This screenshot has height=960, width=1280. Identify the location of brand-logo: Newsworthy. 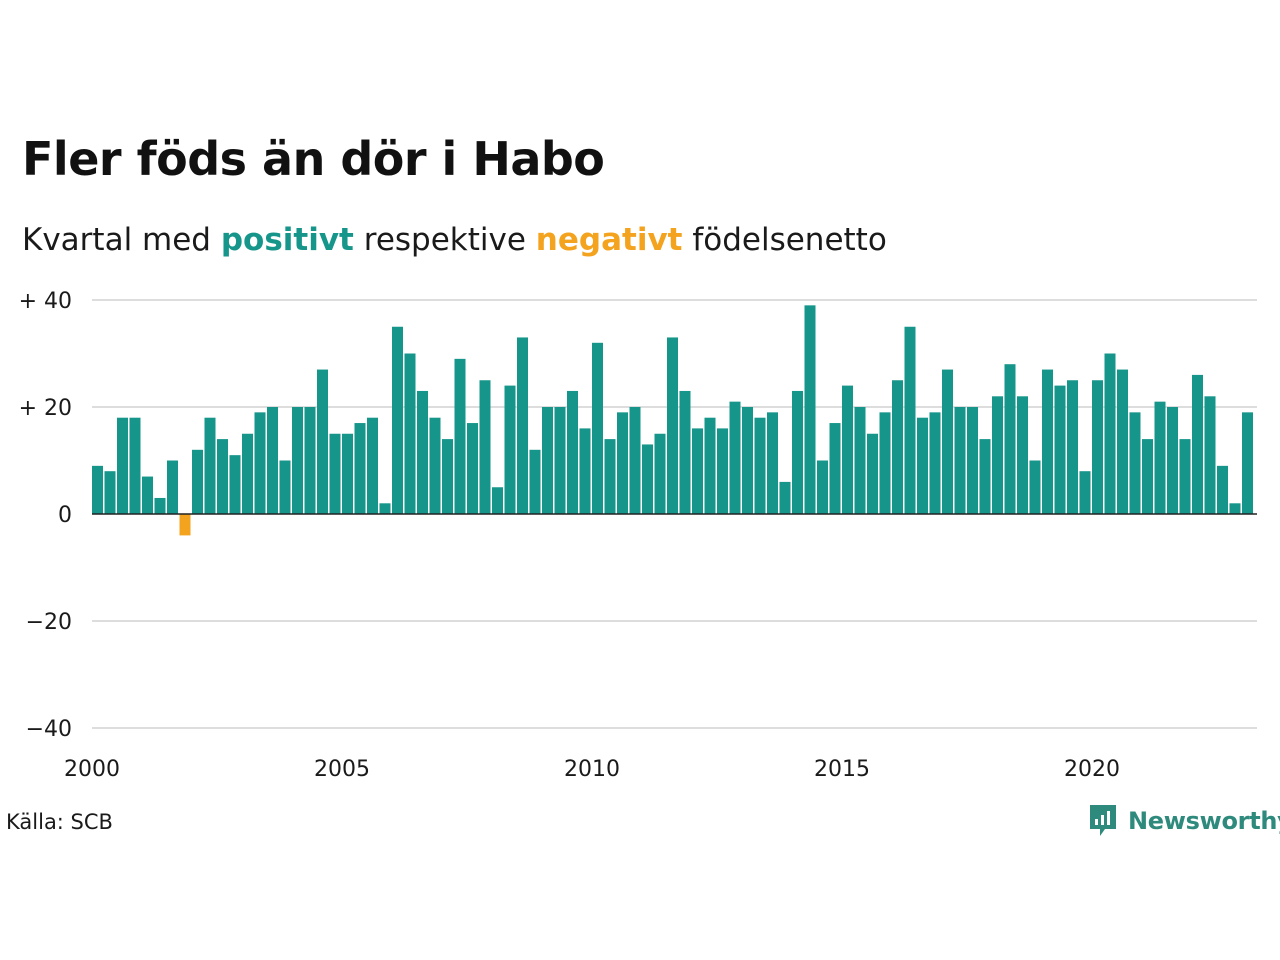
(1184, 821).